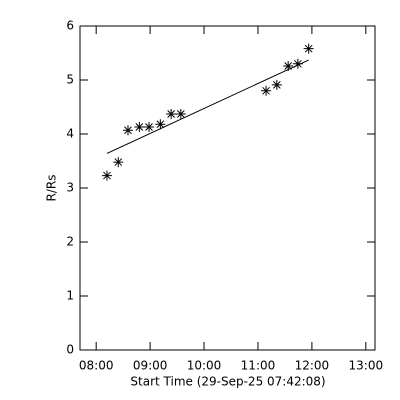 This screenshot has height=400, width=400. What do you see at coordinates (312, 366) in the screenshot?
I see `x-tick-label: 12:00` at bounding box center [312, 366].